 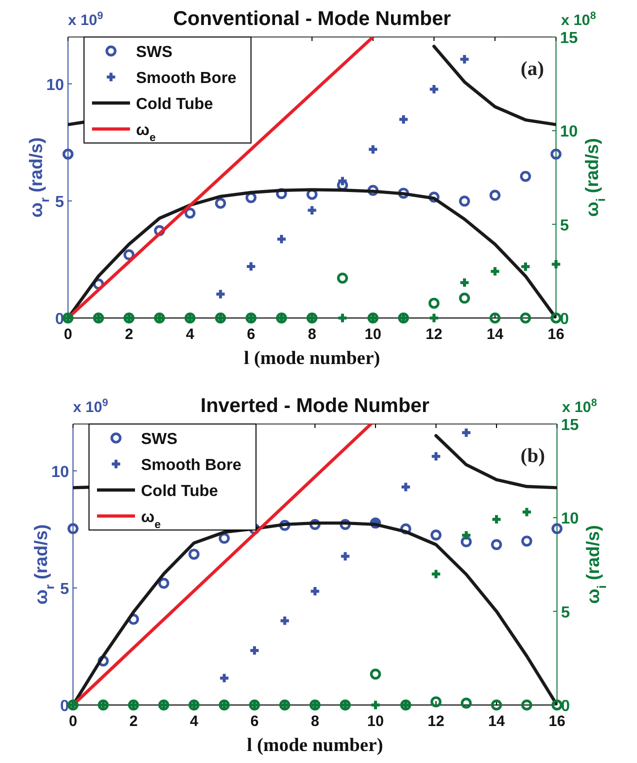 What do you see at coordinates (532, 69) in the screenshot?
I see `annotation: (a)` at bounding box center [532, 69].